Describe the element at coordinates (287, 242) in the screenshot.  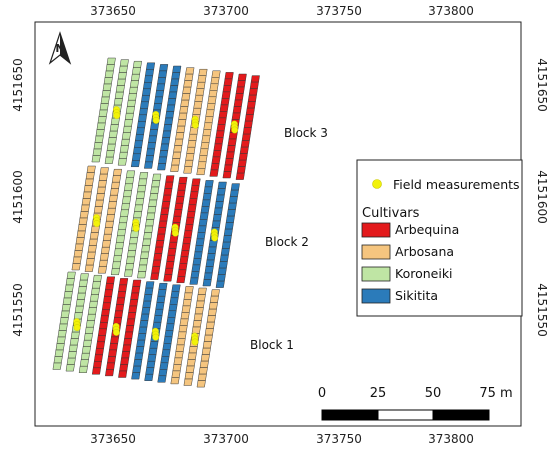
I see `block-label-2: Block 2` at that location.